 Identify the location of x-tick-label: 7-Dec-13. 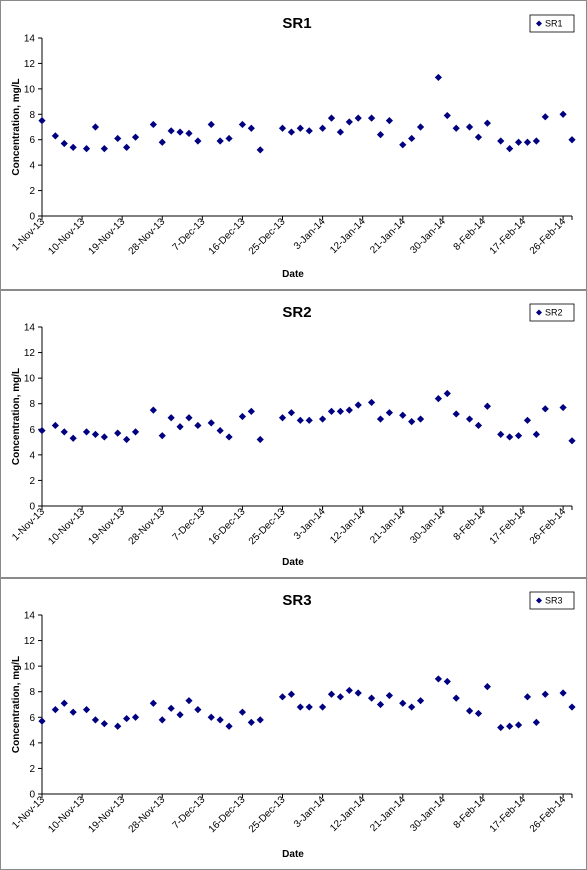
(189, 234).